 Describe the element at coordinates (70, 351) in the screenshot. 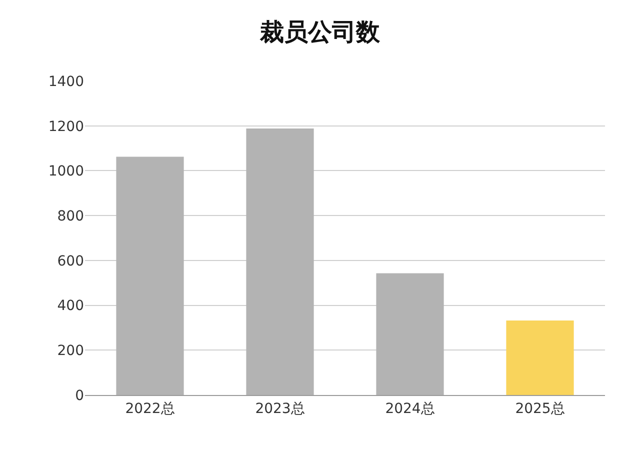

I see `y-tick-label: 200` at that location.